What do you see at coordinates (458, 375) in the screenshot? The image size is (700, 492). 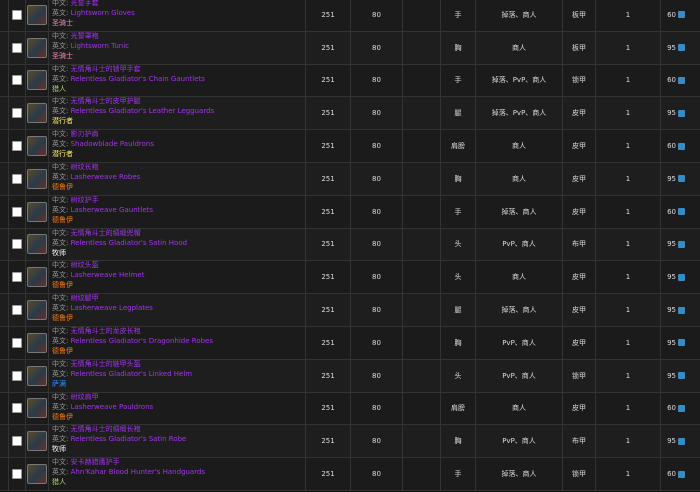 I see `slot: 头` at bounding box center [458, 375].